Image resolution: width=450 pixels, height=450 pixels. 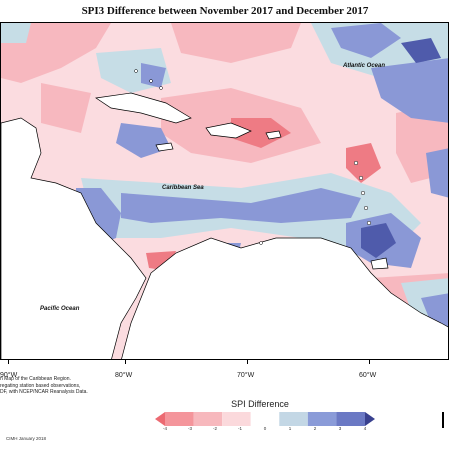 I want to click on lon-label-70w: 70°W, so click(x=246, y=375).